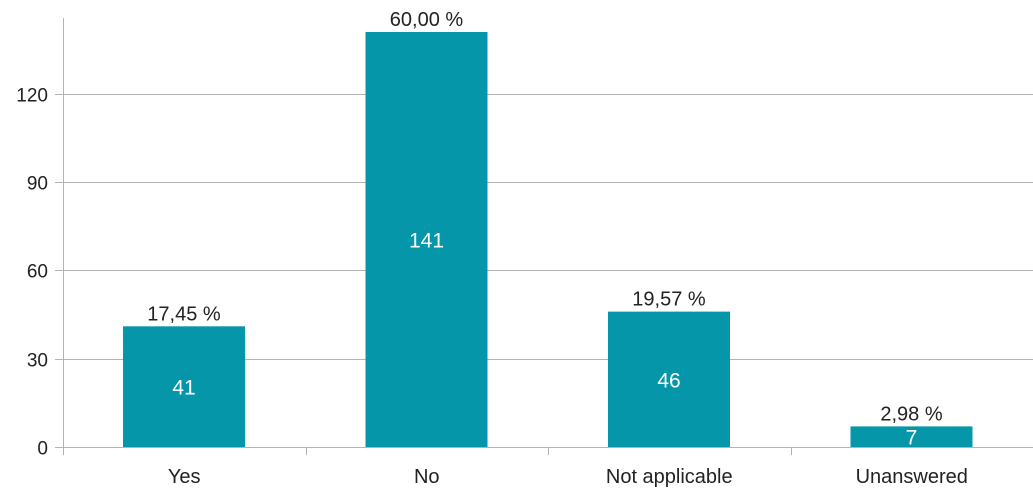  Describe the element at coordinates (427, 20) in the screenshot. I see `bar-percent-label: 60,00 %` at that location.